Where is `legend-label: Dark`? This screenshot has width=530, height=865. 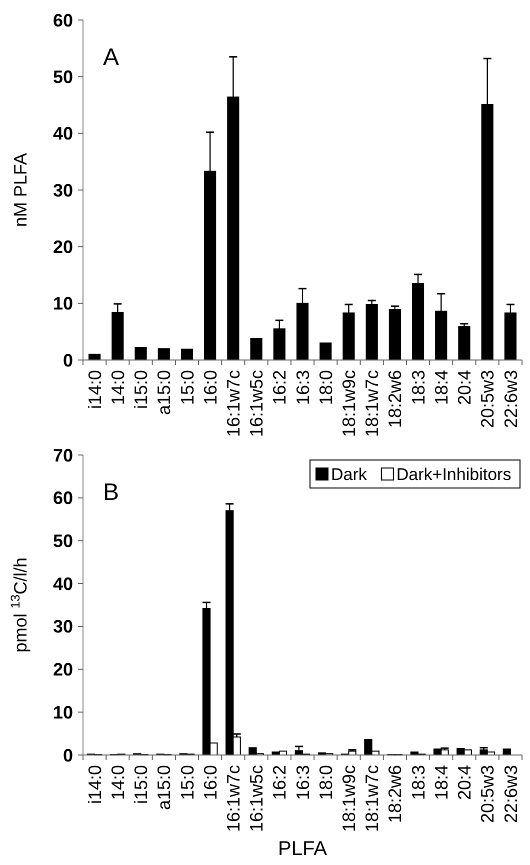
legend-label: Dark is located at coordinates (349, 474).